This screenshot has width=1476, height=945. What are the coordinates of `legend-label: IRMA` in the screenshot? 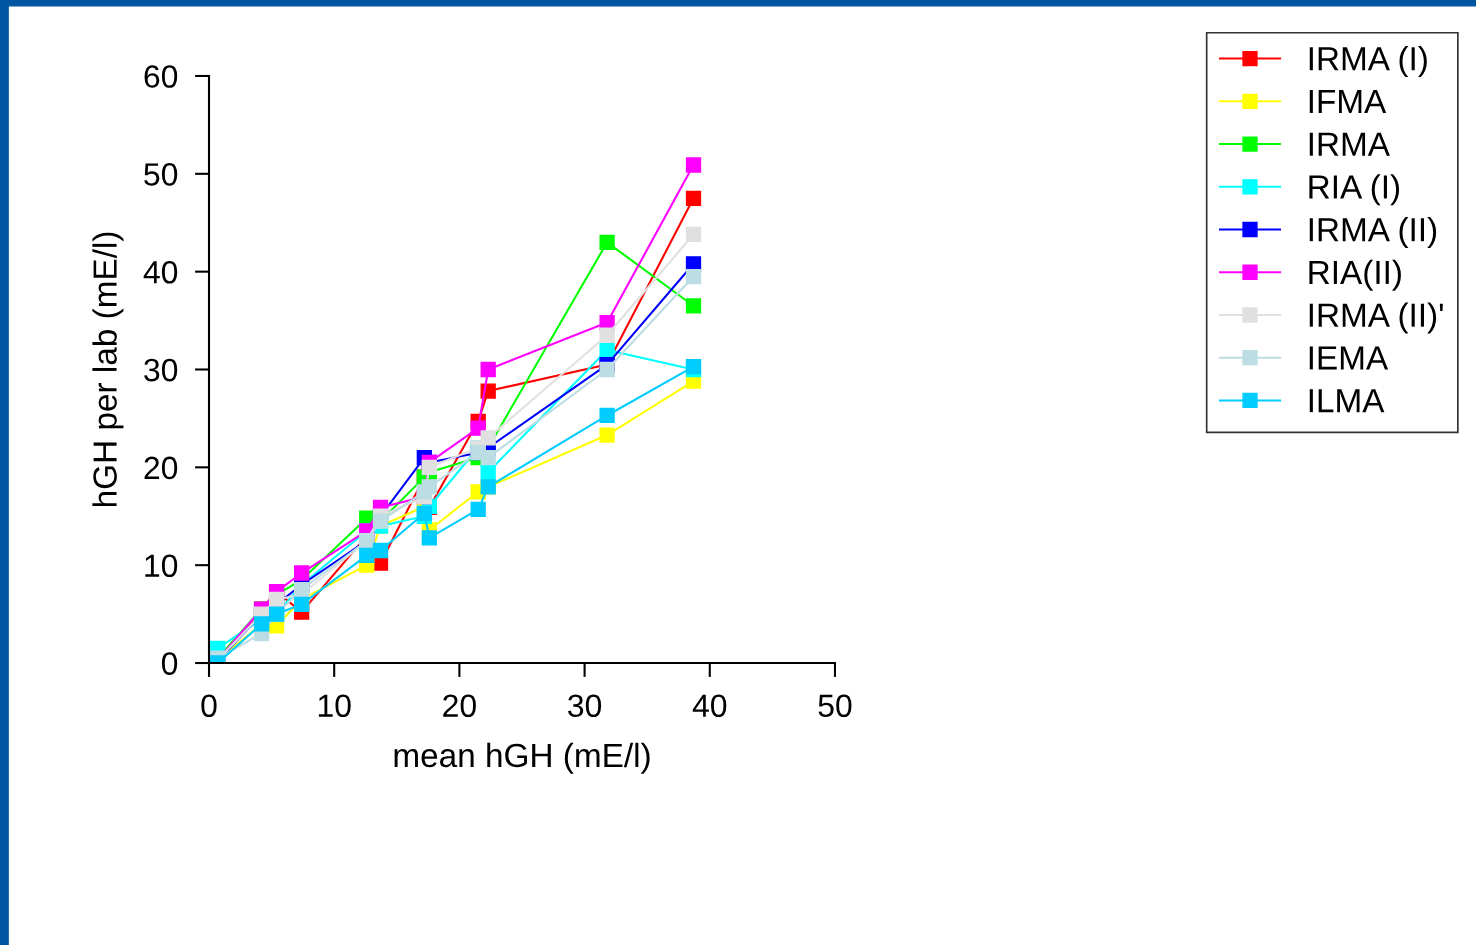 It's located at (1349, 144).